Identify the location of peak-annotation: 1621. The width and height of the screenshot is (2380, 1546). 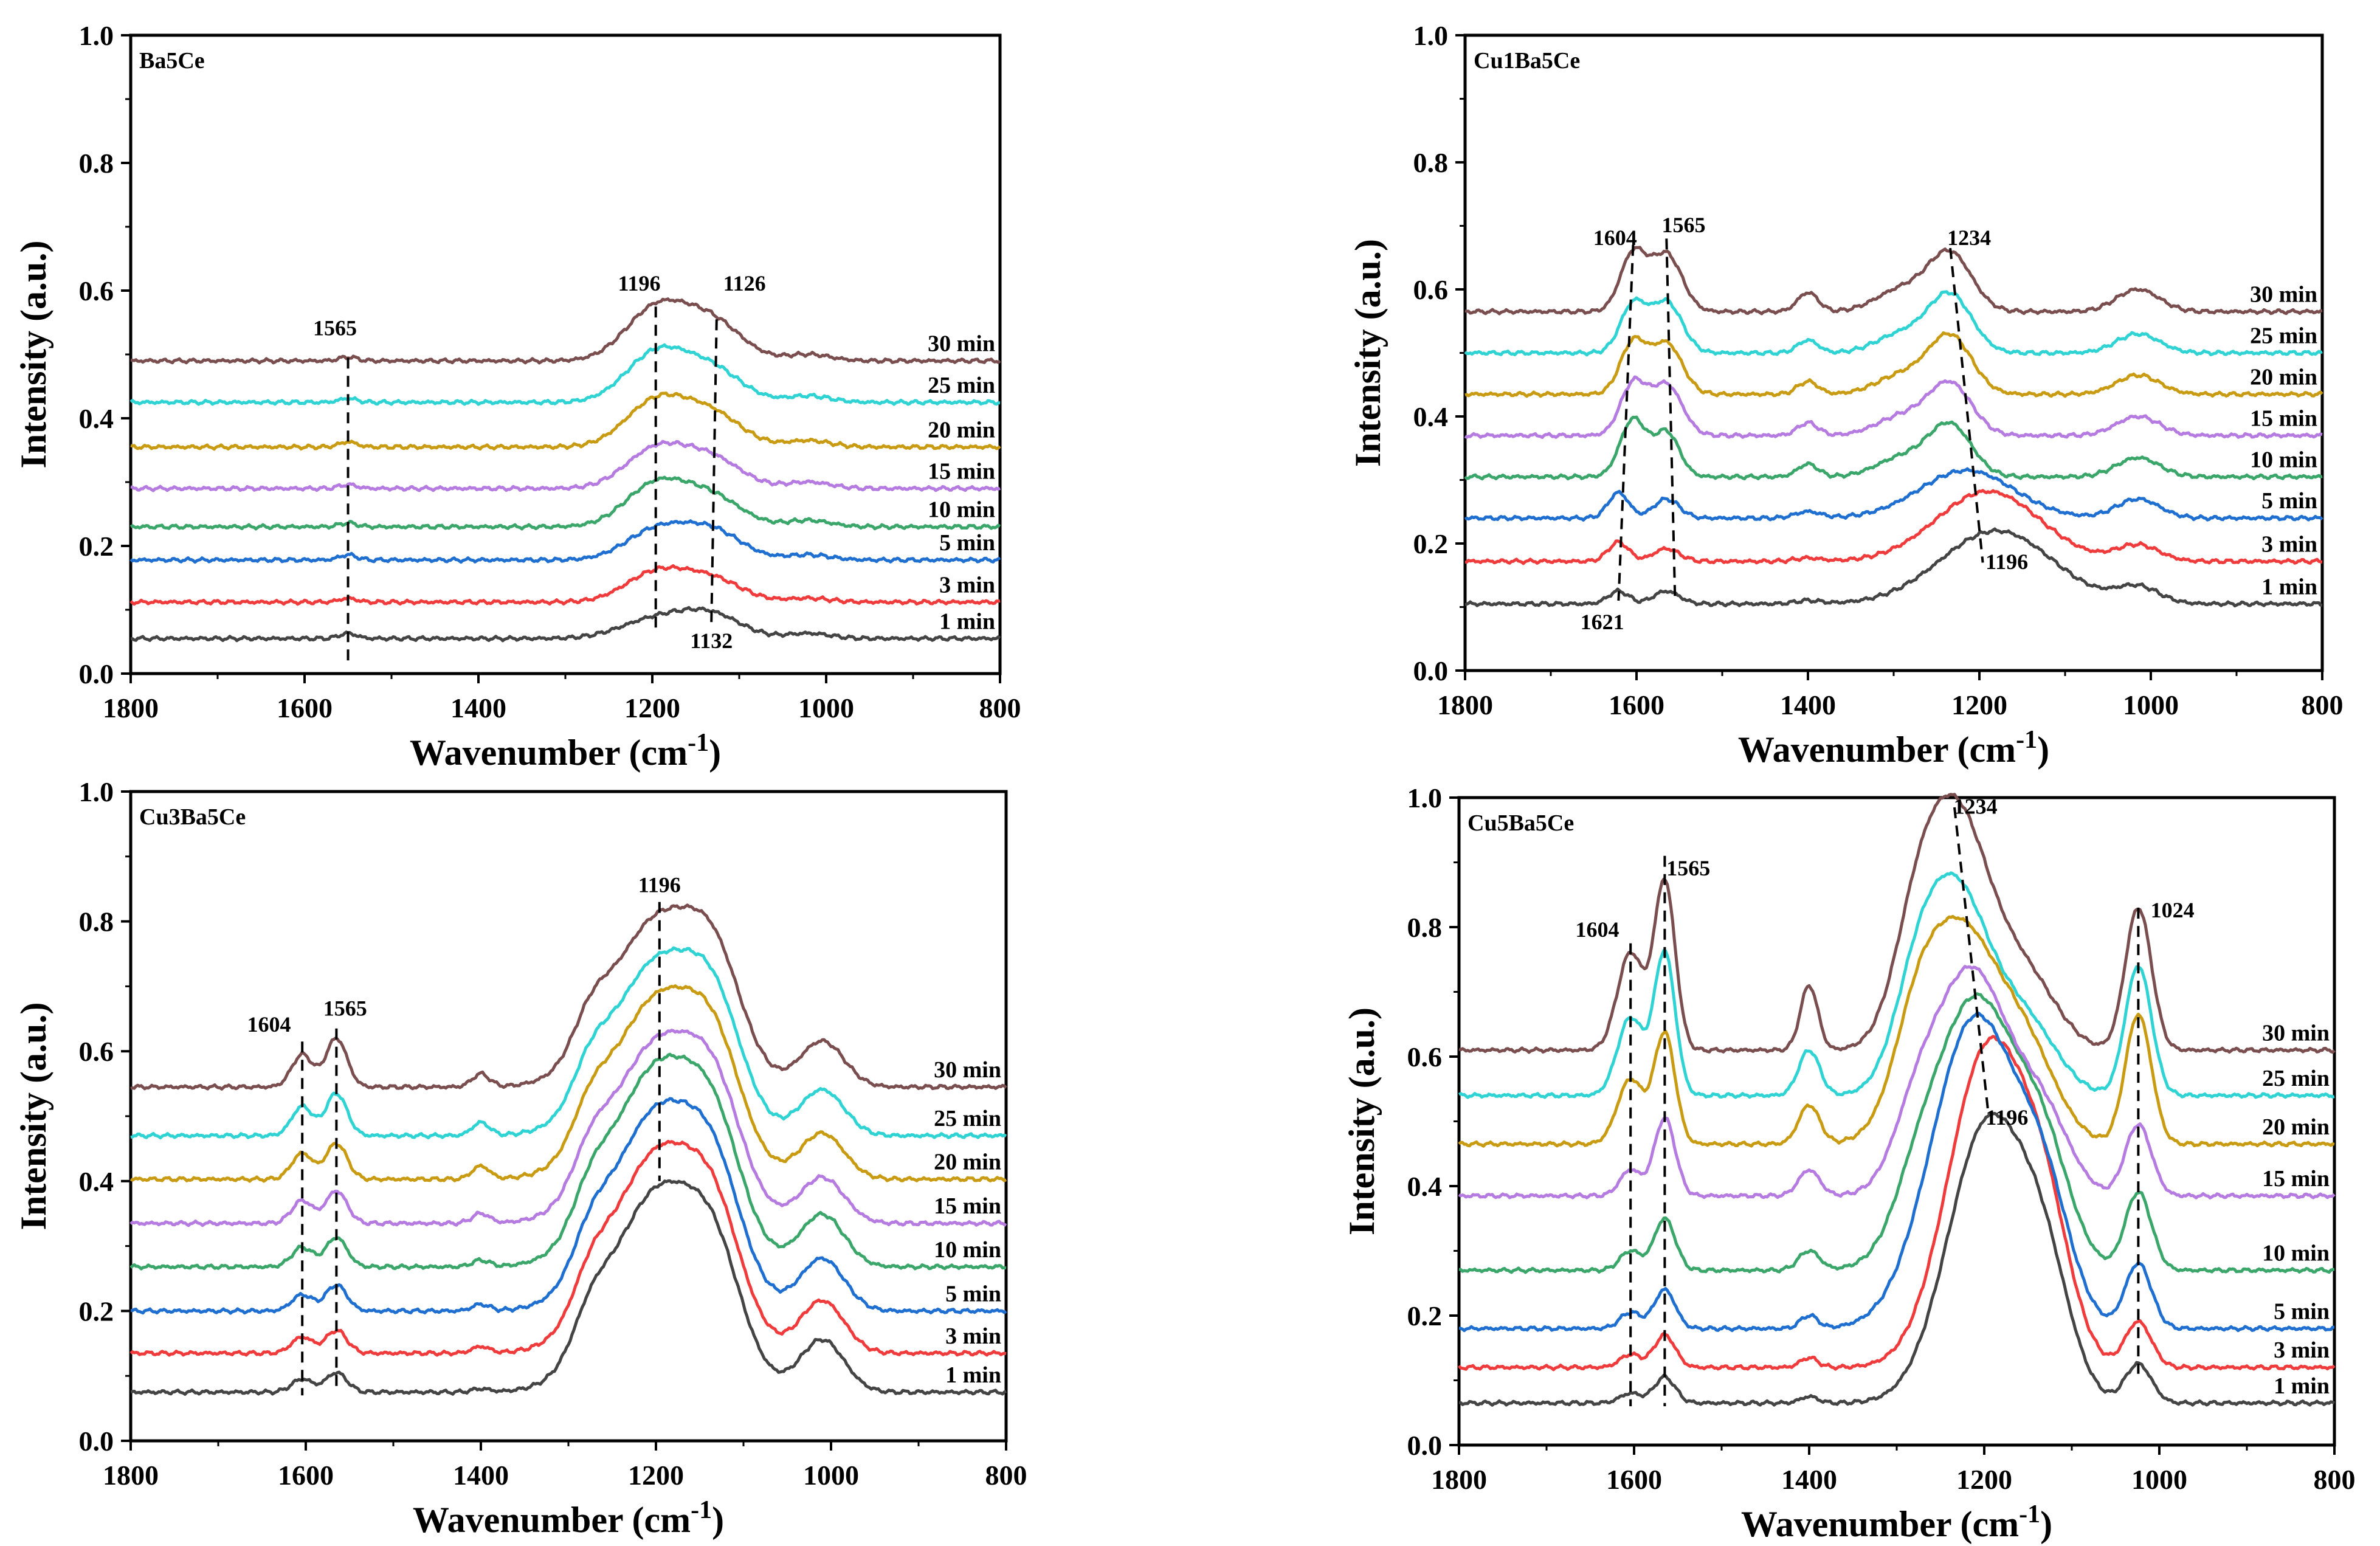
(1602, 622).